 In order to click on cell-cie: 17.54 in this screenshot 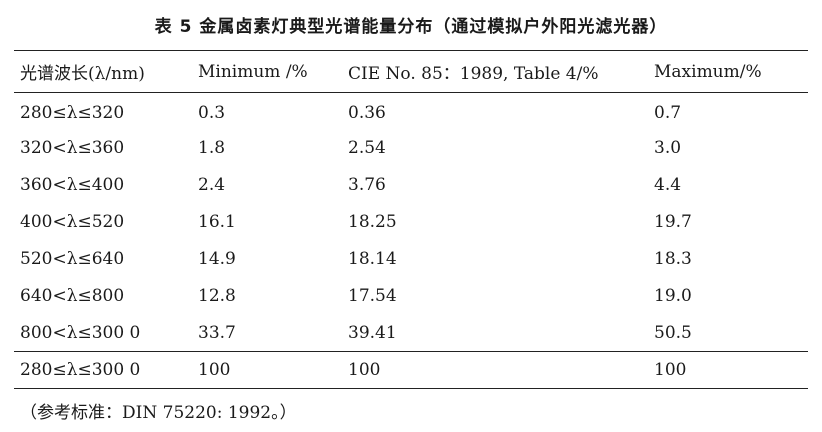, I will do `click(372, 296)`.